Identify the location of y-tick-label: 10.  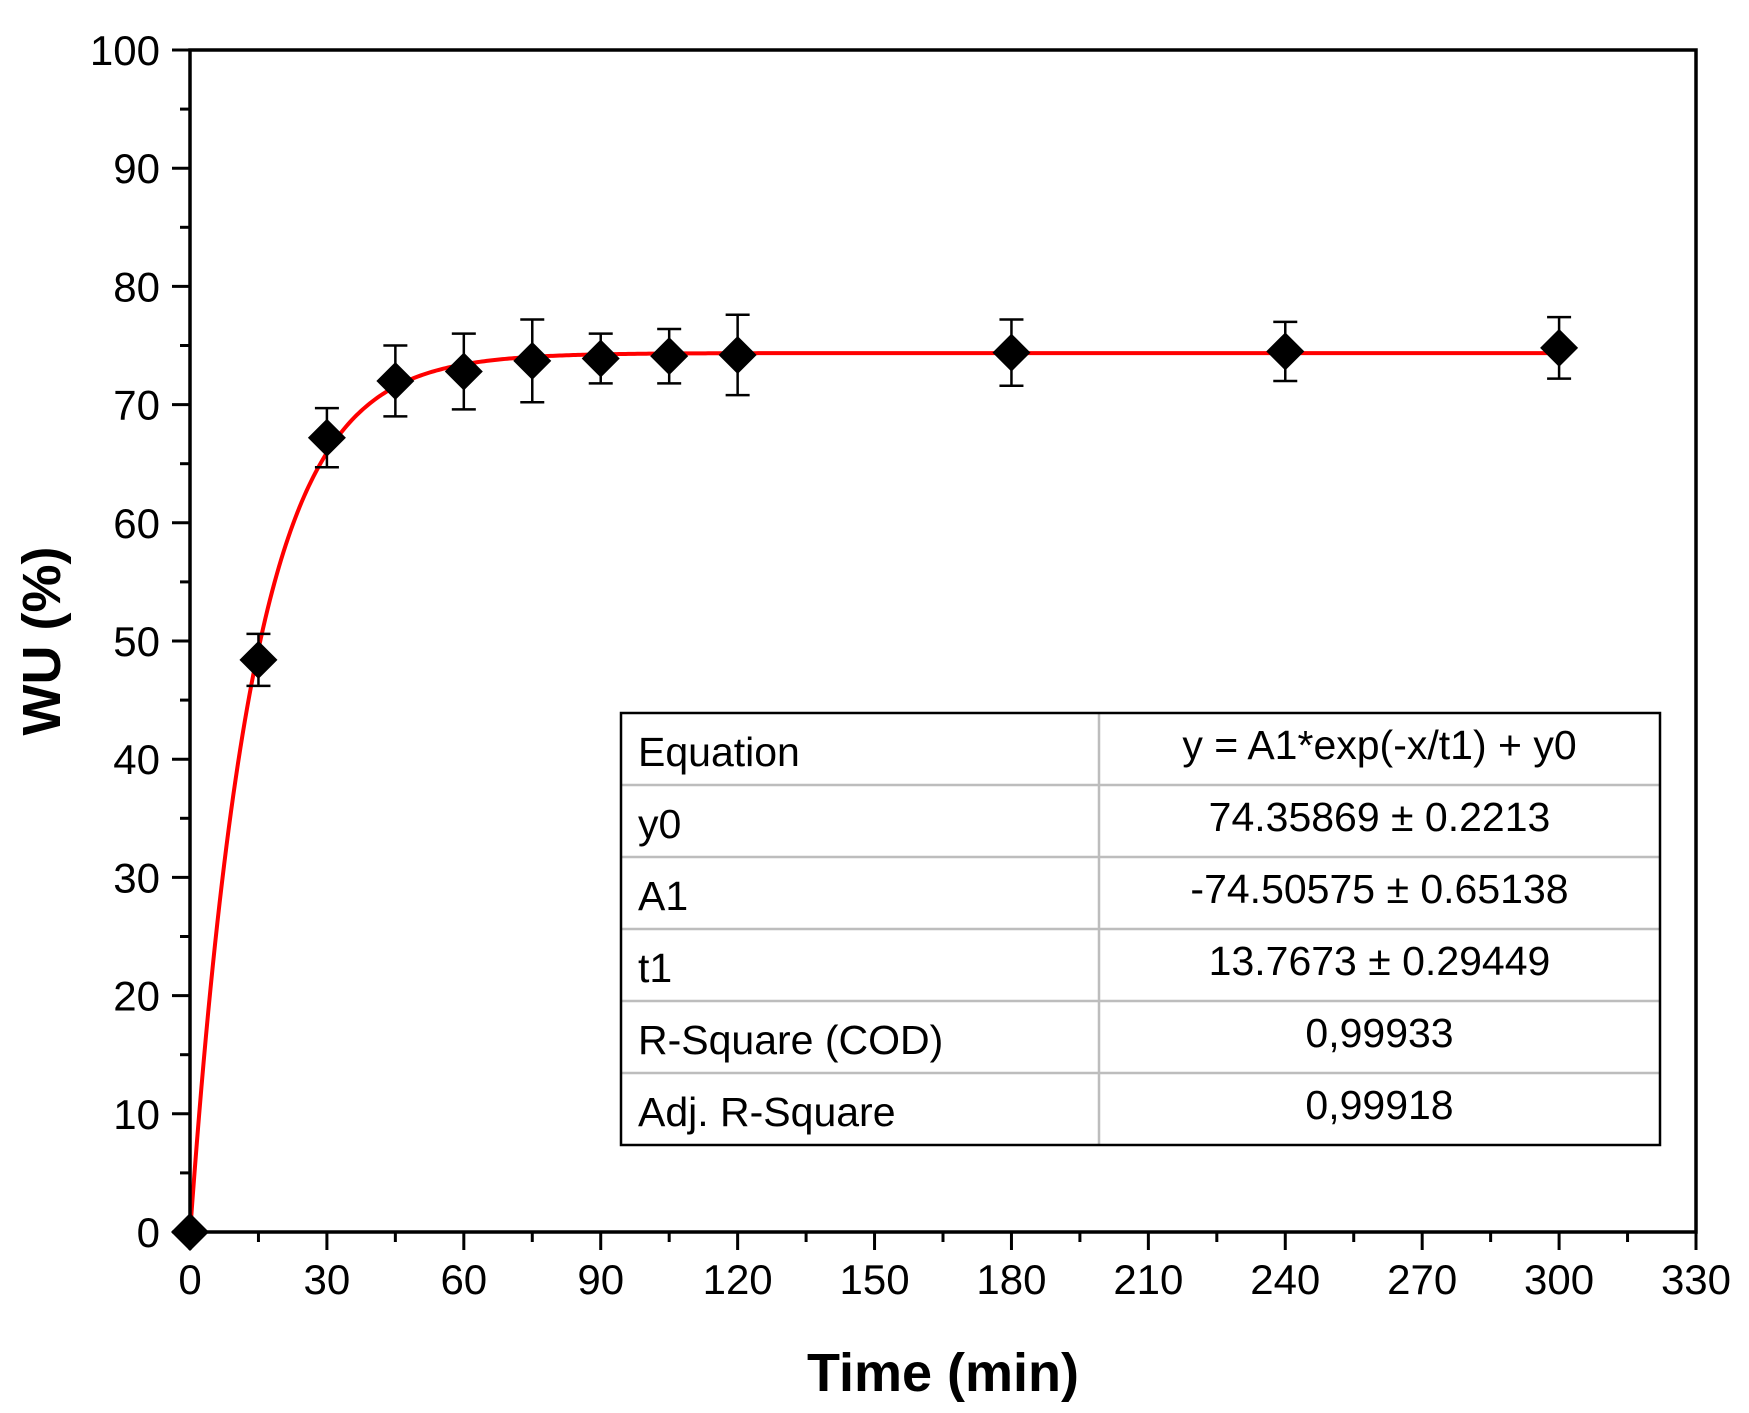
(136, 1114).